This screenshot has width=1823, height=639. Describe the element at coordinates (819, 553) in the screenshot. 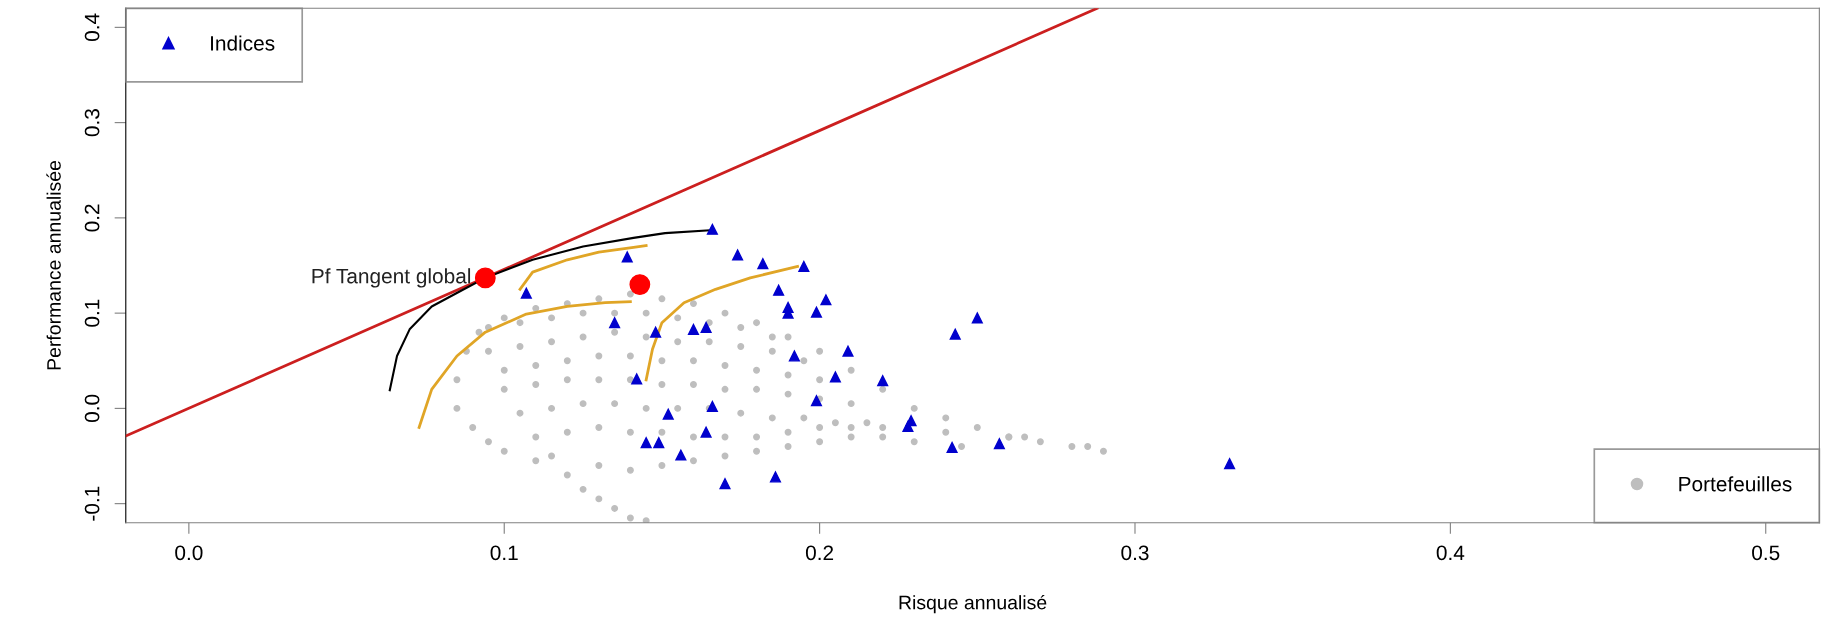

I see `x-tick-label: 0.2` at that location.